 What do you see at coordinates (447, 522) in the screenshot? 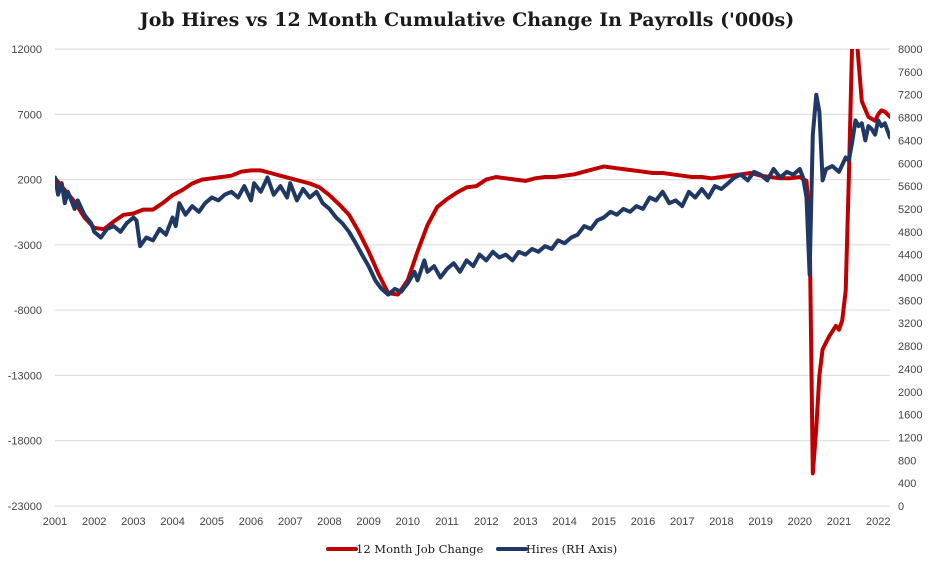
I see `x-tick-label: 2011` at bounding box center [447, 522].